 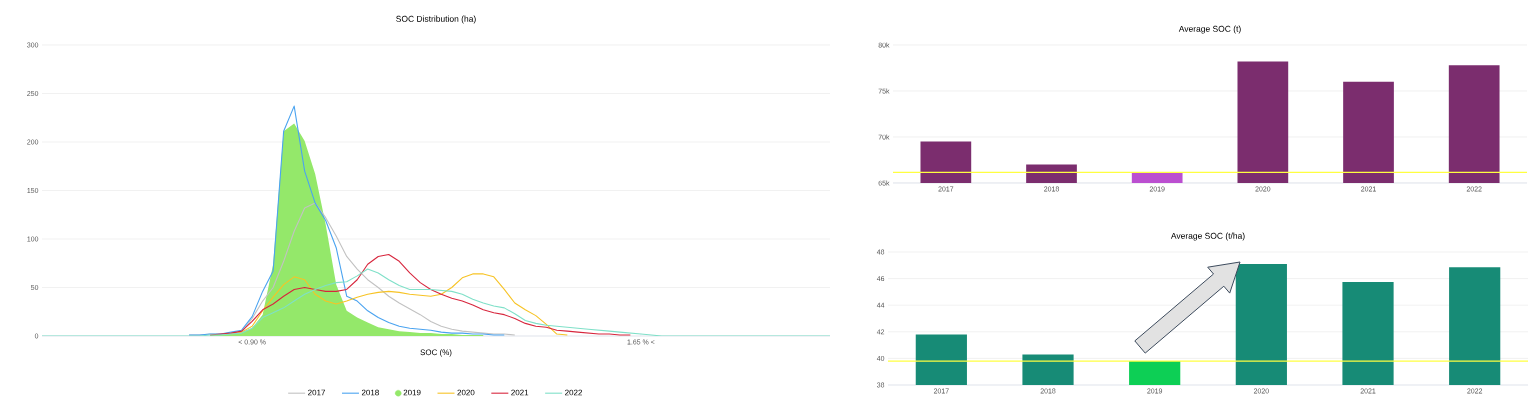 I want to click on chart-title: Average SOC (t/ha), so click(x=1207, y=236).